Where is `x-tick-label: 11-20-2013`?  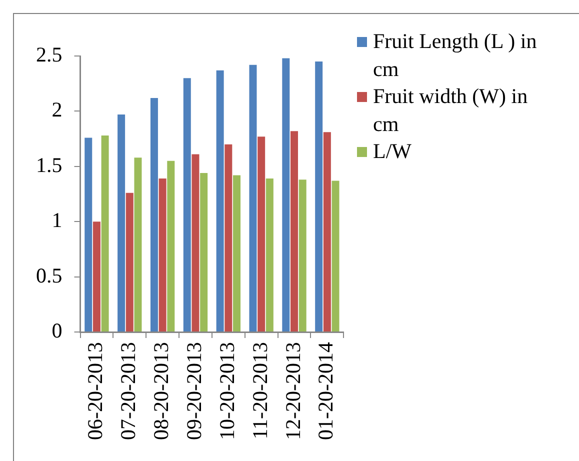 x-tick-label: 11-20-2013 is located at coordinates (260, 391).